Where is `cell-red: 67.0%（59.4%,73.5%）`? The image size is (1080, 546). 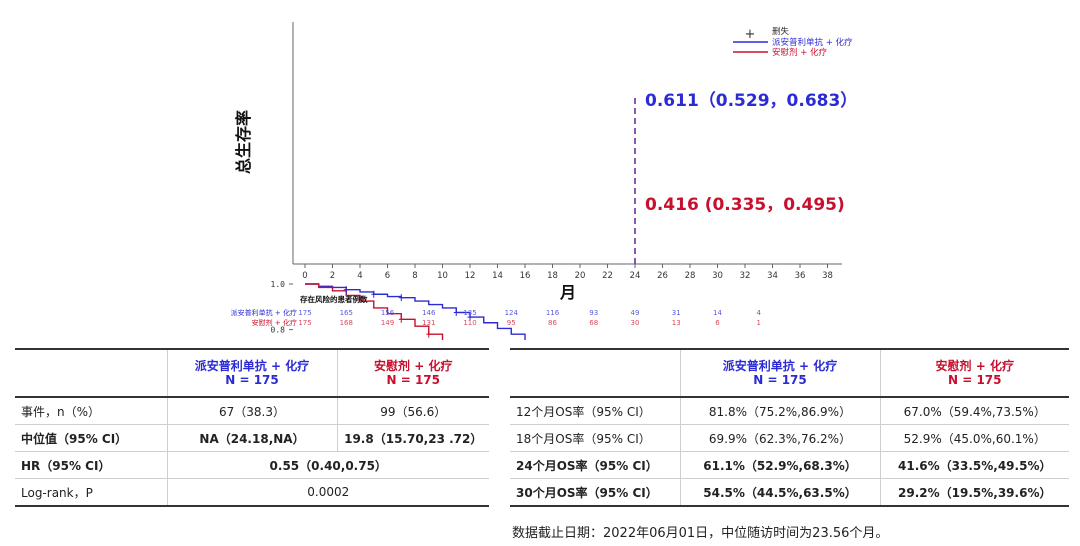 cell-red: 67.0%（59.4%,73.5%） is located at coordinates (974, 411).